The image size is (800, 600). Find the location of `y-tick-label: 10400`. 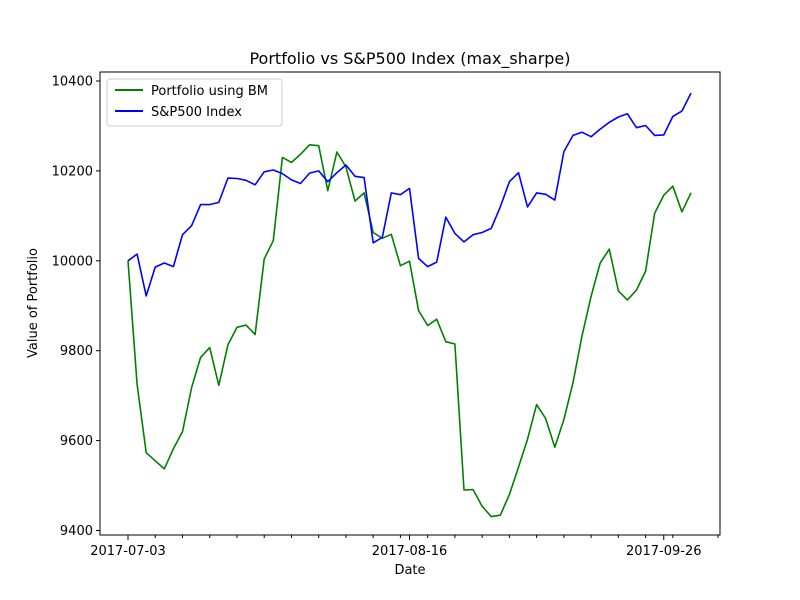

y-tick-label: 10400 is located at coordinates (72, 81).